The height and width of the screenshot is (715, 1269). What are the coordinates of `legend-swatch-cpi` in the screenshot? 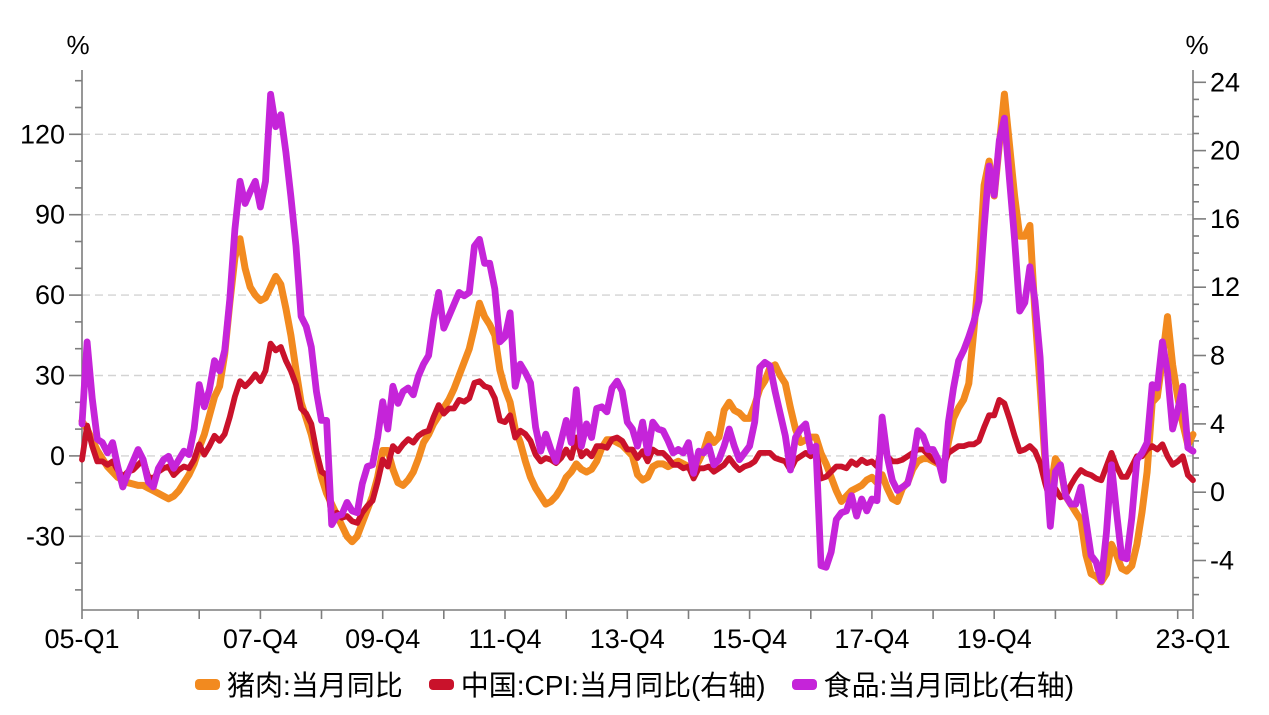 It's located at (441, 684).